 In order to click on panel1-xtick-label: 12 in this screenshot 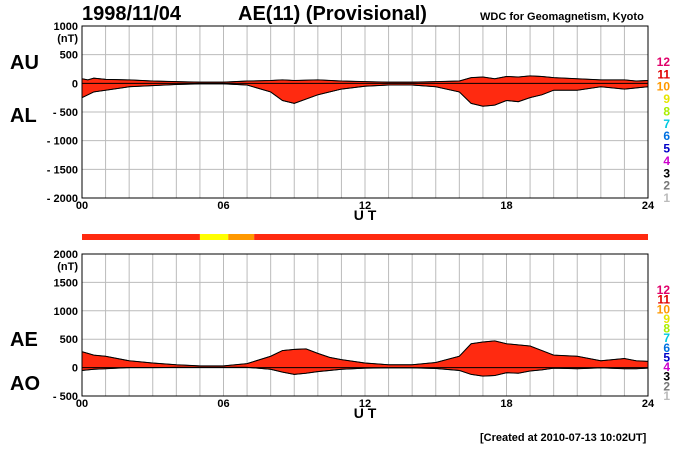, I will do `click(365, 206)`.